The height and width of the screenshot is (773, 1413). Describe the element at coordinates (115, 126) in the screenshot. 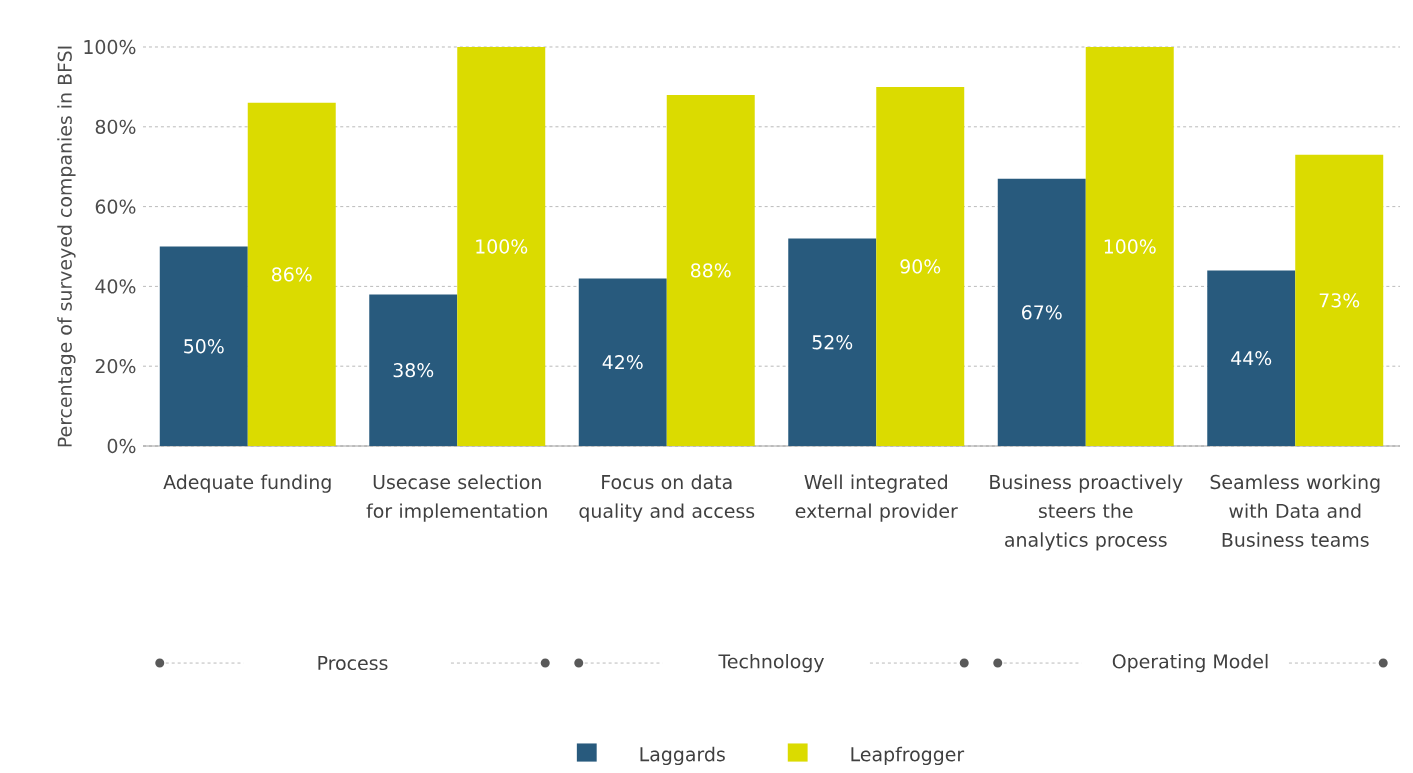

I see `y-tick-label: 80%` at that location.